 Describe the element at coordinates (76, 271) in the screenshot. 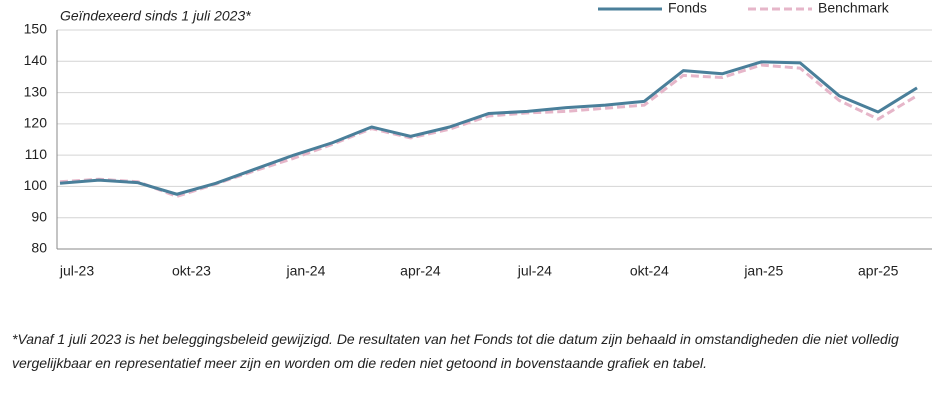

I see `x-tick-label: jul-23` at that location.